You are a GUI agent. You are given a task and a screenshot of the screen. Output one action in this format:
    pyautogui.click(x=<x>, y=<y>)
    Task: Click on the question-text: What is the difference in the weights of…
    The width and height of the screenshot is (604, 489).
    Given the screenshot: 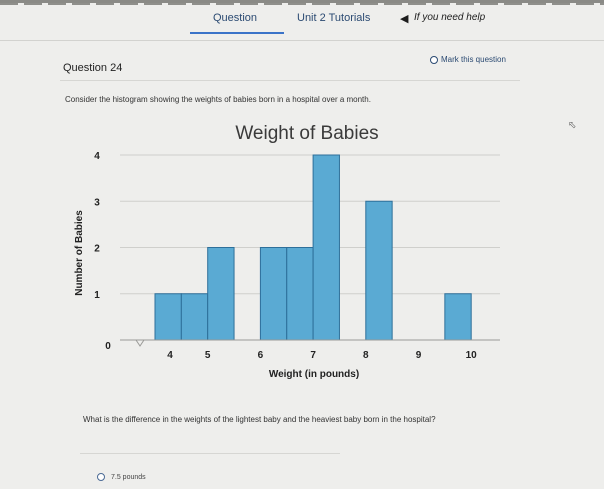 What is the action you would take?
    pyautogui.click(x=259, y=419)
    